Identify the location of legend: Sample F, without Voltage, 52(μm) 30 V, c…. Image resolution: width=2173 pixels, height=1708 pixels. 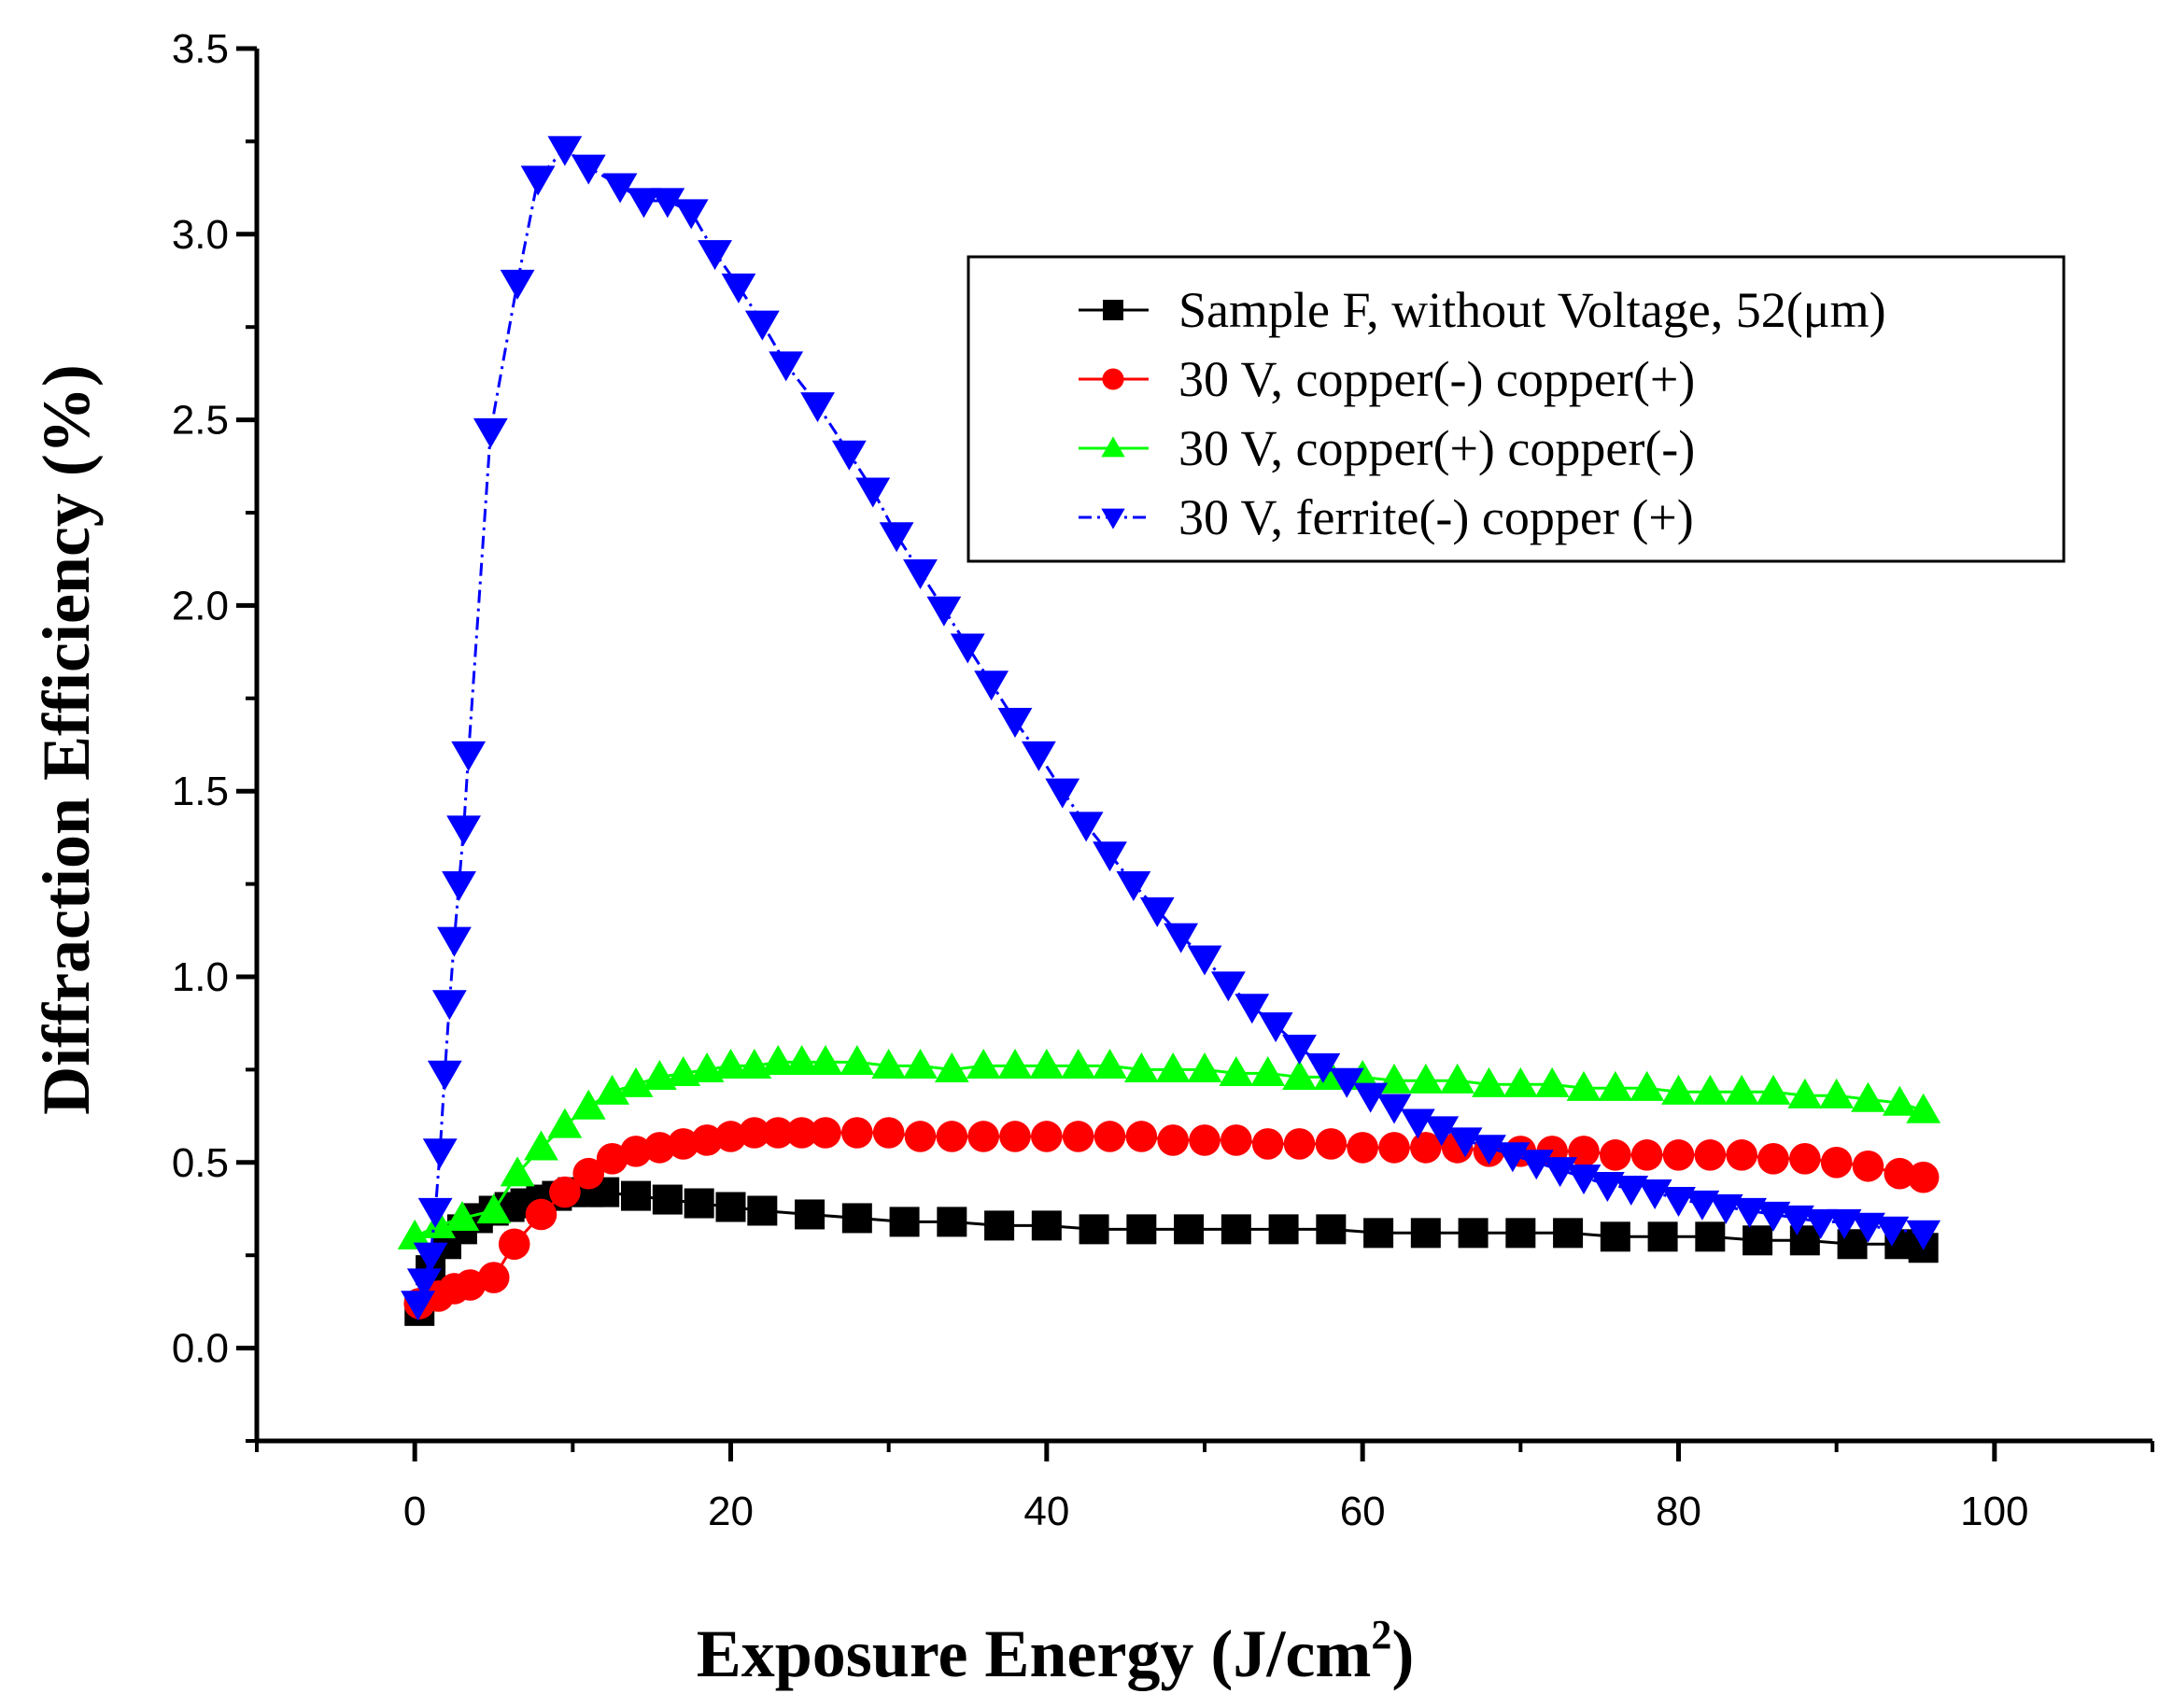
(1516, 409).